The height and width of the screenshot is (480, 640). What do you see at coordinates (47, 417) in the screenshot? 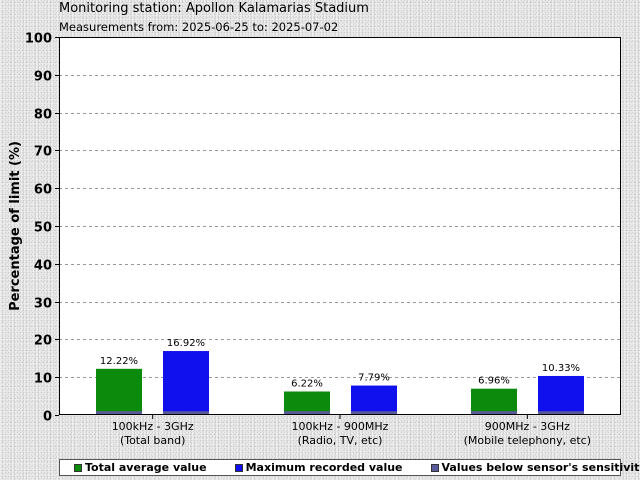
I see `y-tick-label: 0` at bounding box center [47, 417].